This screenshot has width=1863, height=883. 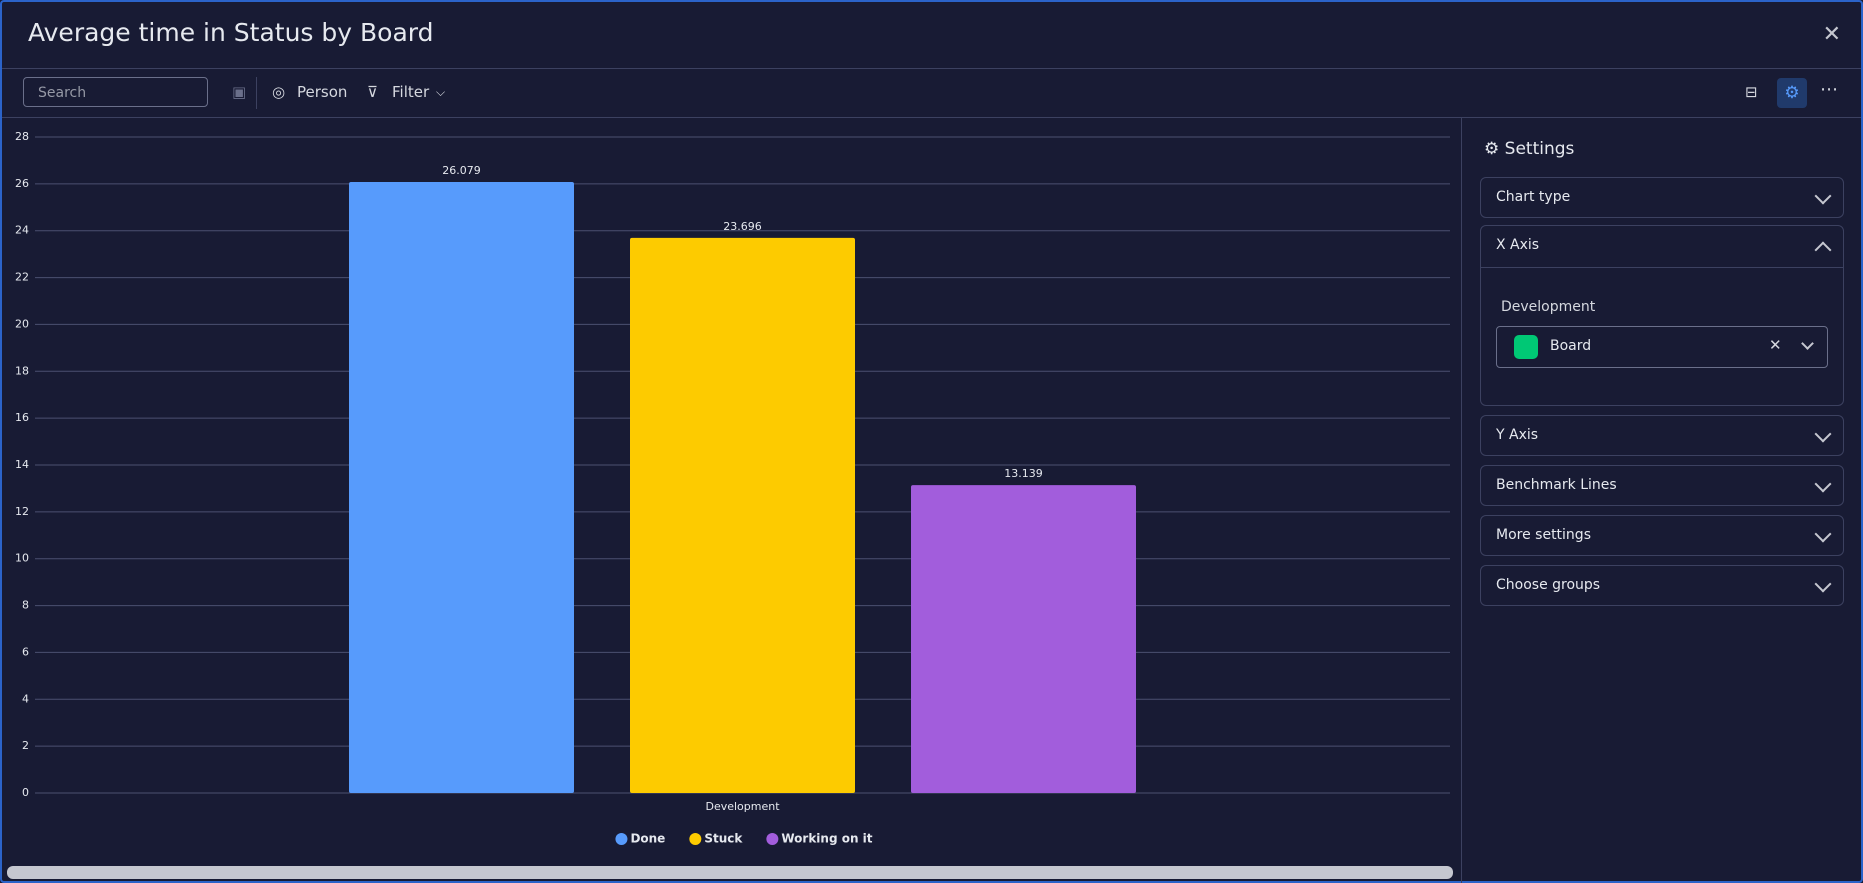 I want to click on section: Chart type, so click(x=1662, y=197).